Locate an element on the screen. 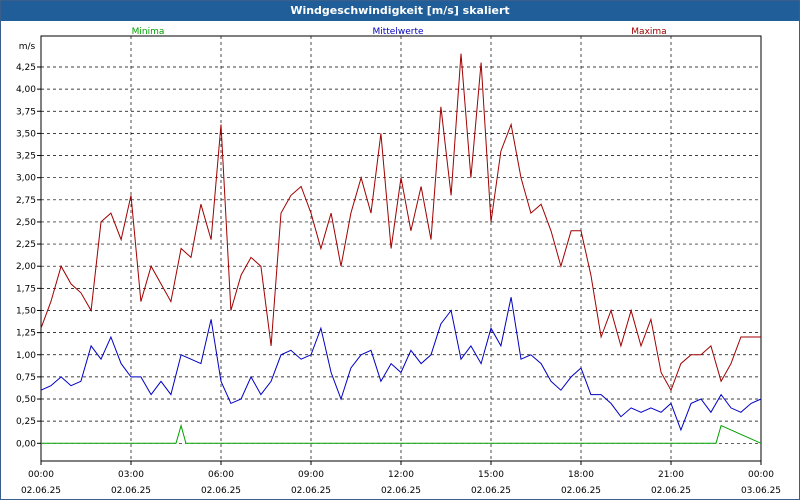 This screenshot has width=800, height=500. x-tick-time-label: 18:00 is located at coordinates (581, 475).